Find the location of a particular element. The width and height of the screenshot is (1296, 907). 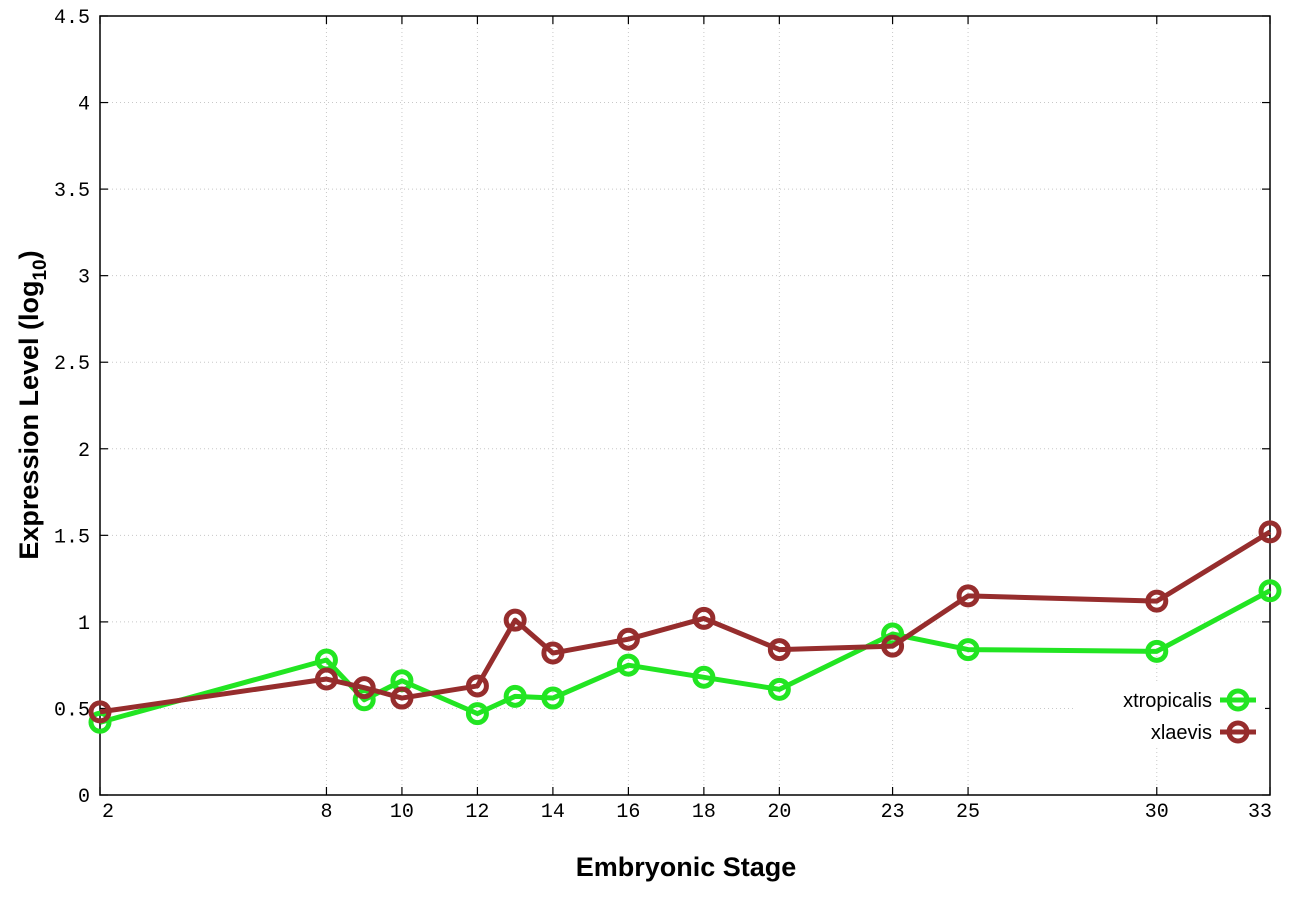

y-tick-label: 4.5 is located at coordinates (72, 18).